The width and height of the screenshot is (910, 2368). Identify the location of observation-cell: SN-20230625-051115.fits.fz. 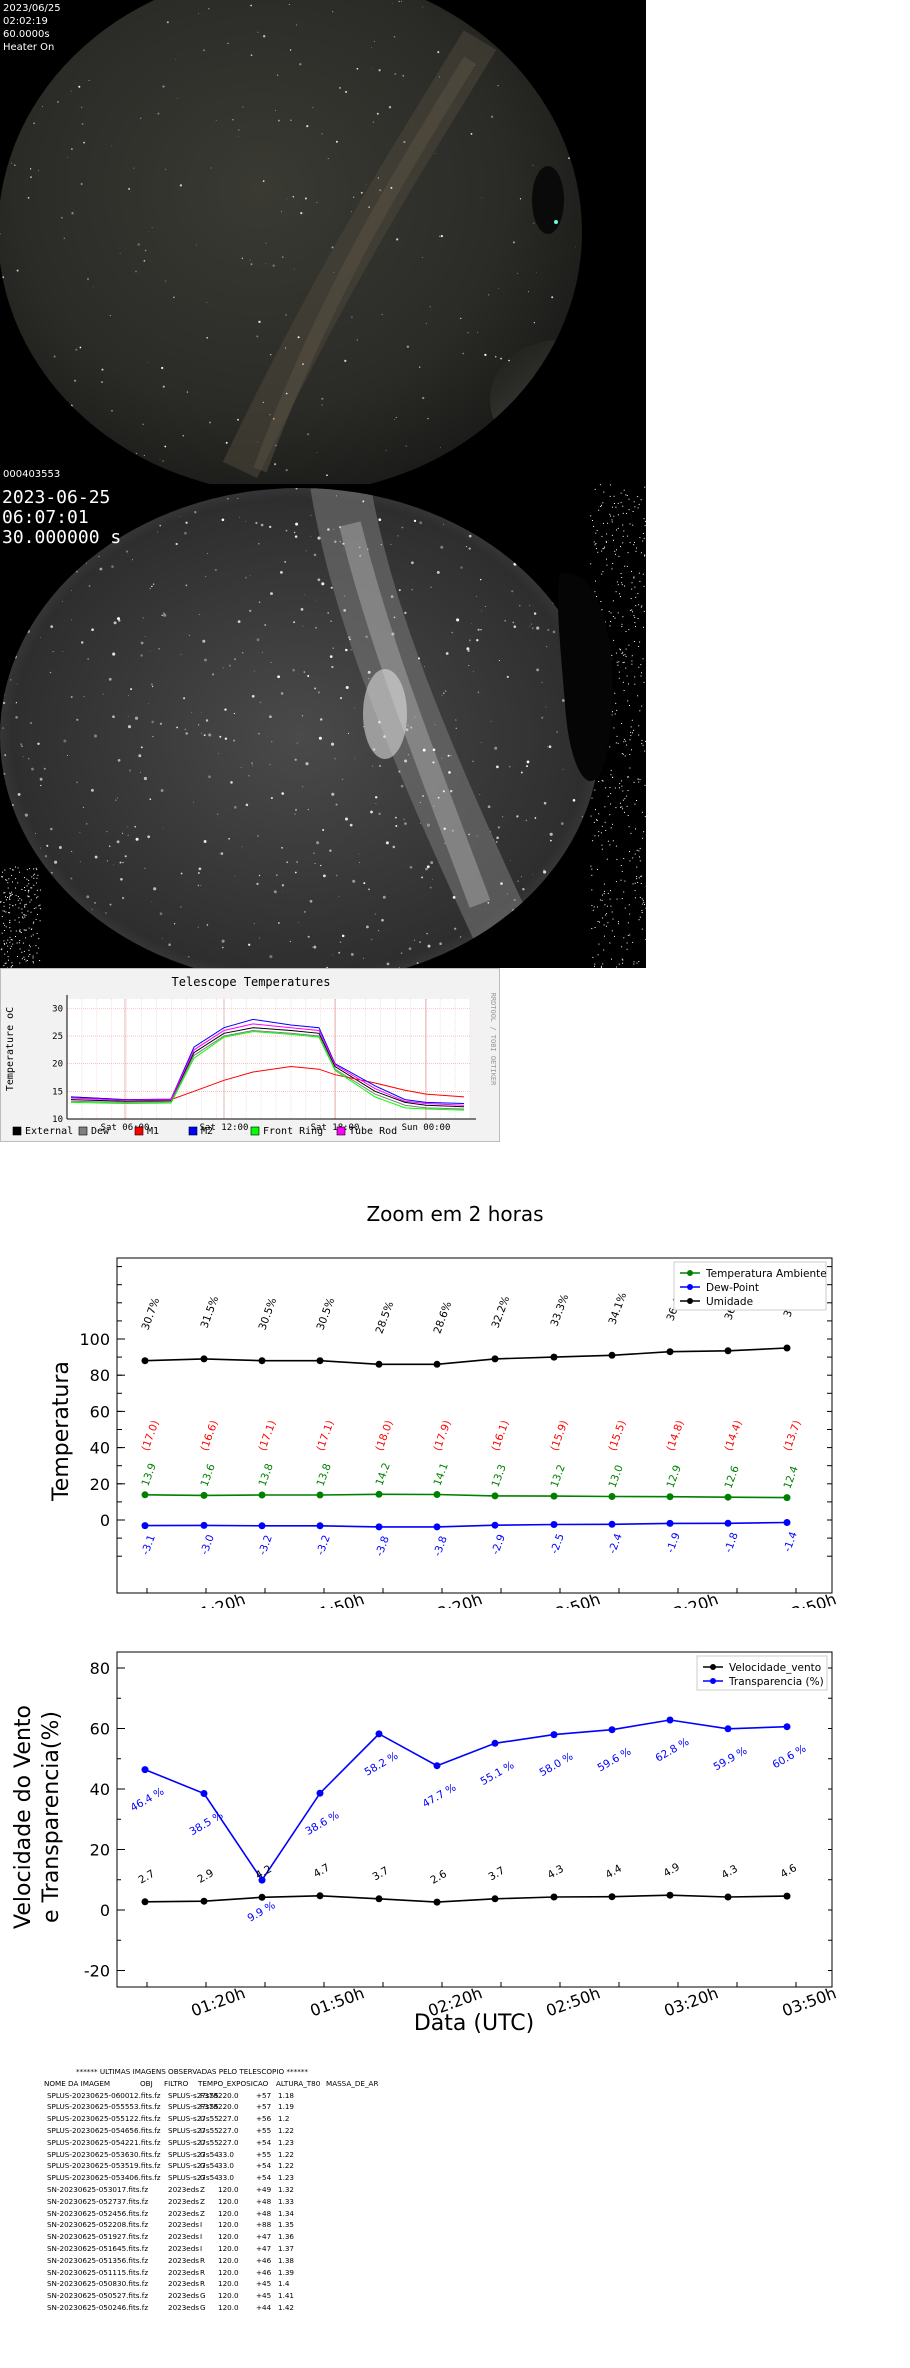
(98, 2272).